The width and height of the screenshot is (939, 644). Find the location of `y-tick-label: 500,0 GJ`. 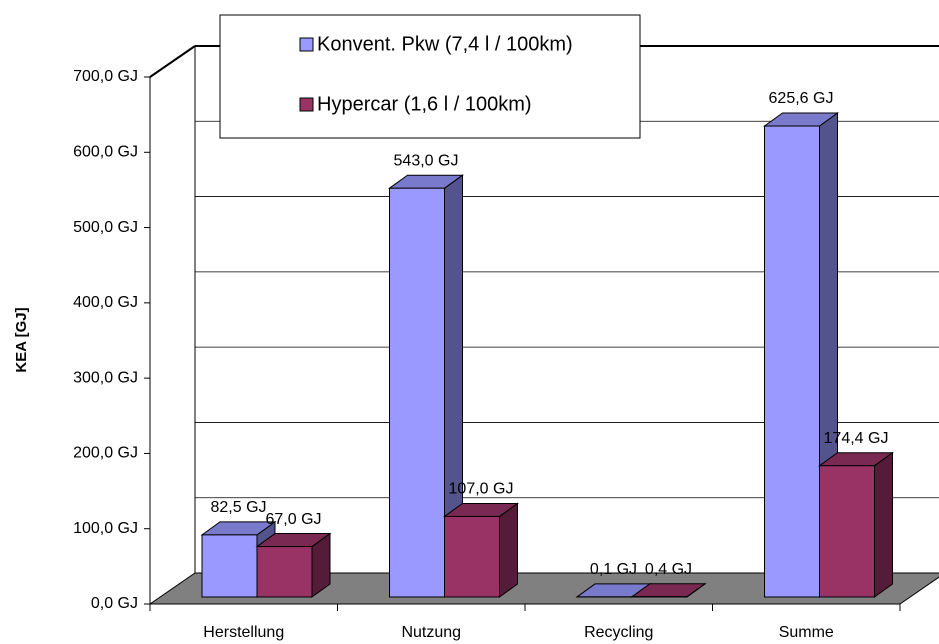

y-tick-label: 500,0 GJ is located at coordinates (105, 227).